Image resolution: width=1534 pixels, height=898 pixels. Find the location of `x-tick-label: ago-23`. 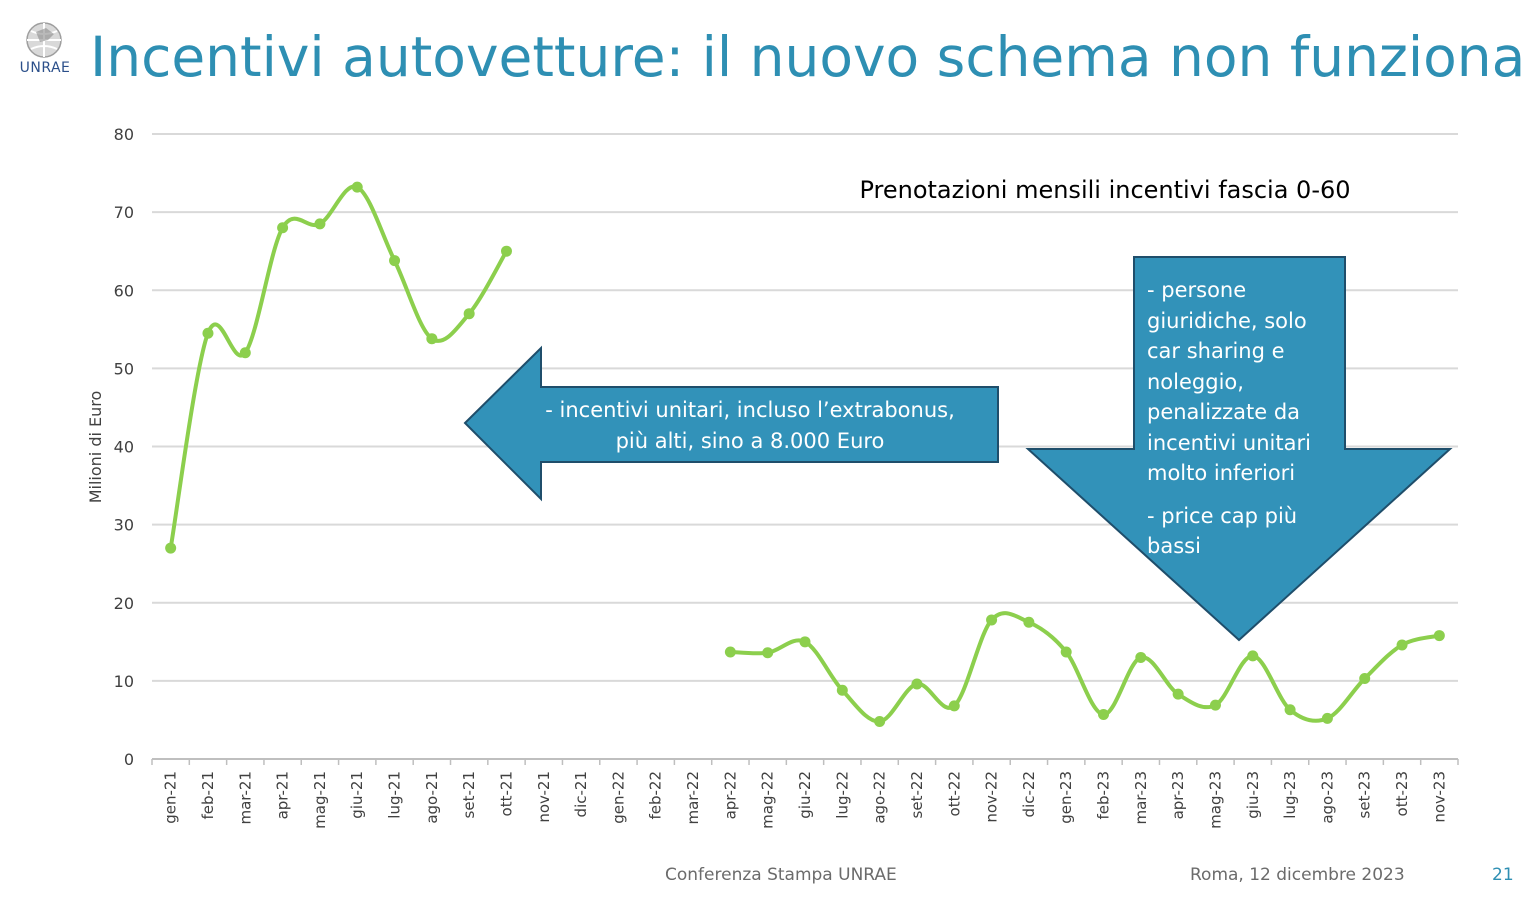

x-tick-label: ago-23 is located at coordinates (1327, 797).